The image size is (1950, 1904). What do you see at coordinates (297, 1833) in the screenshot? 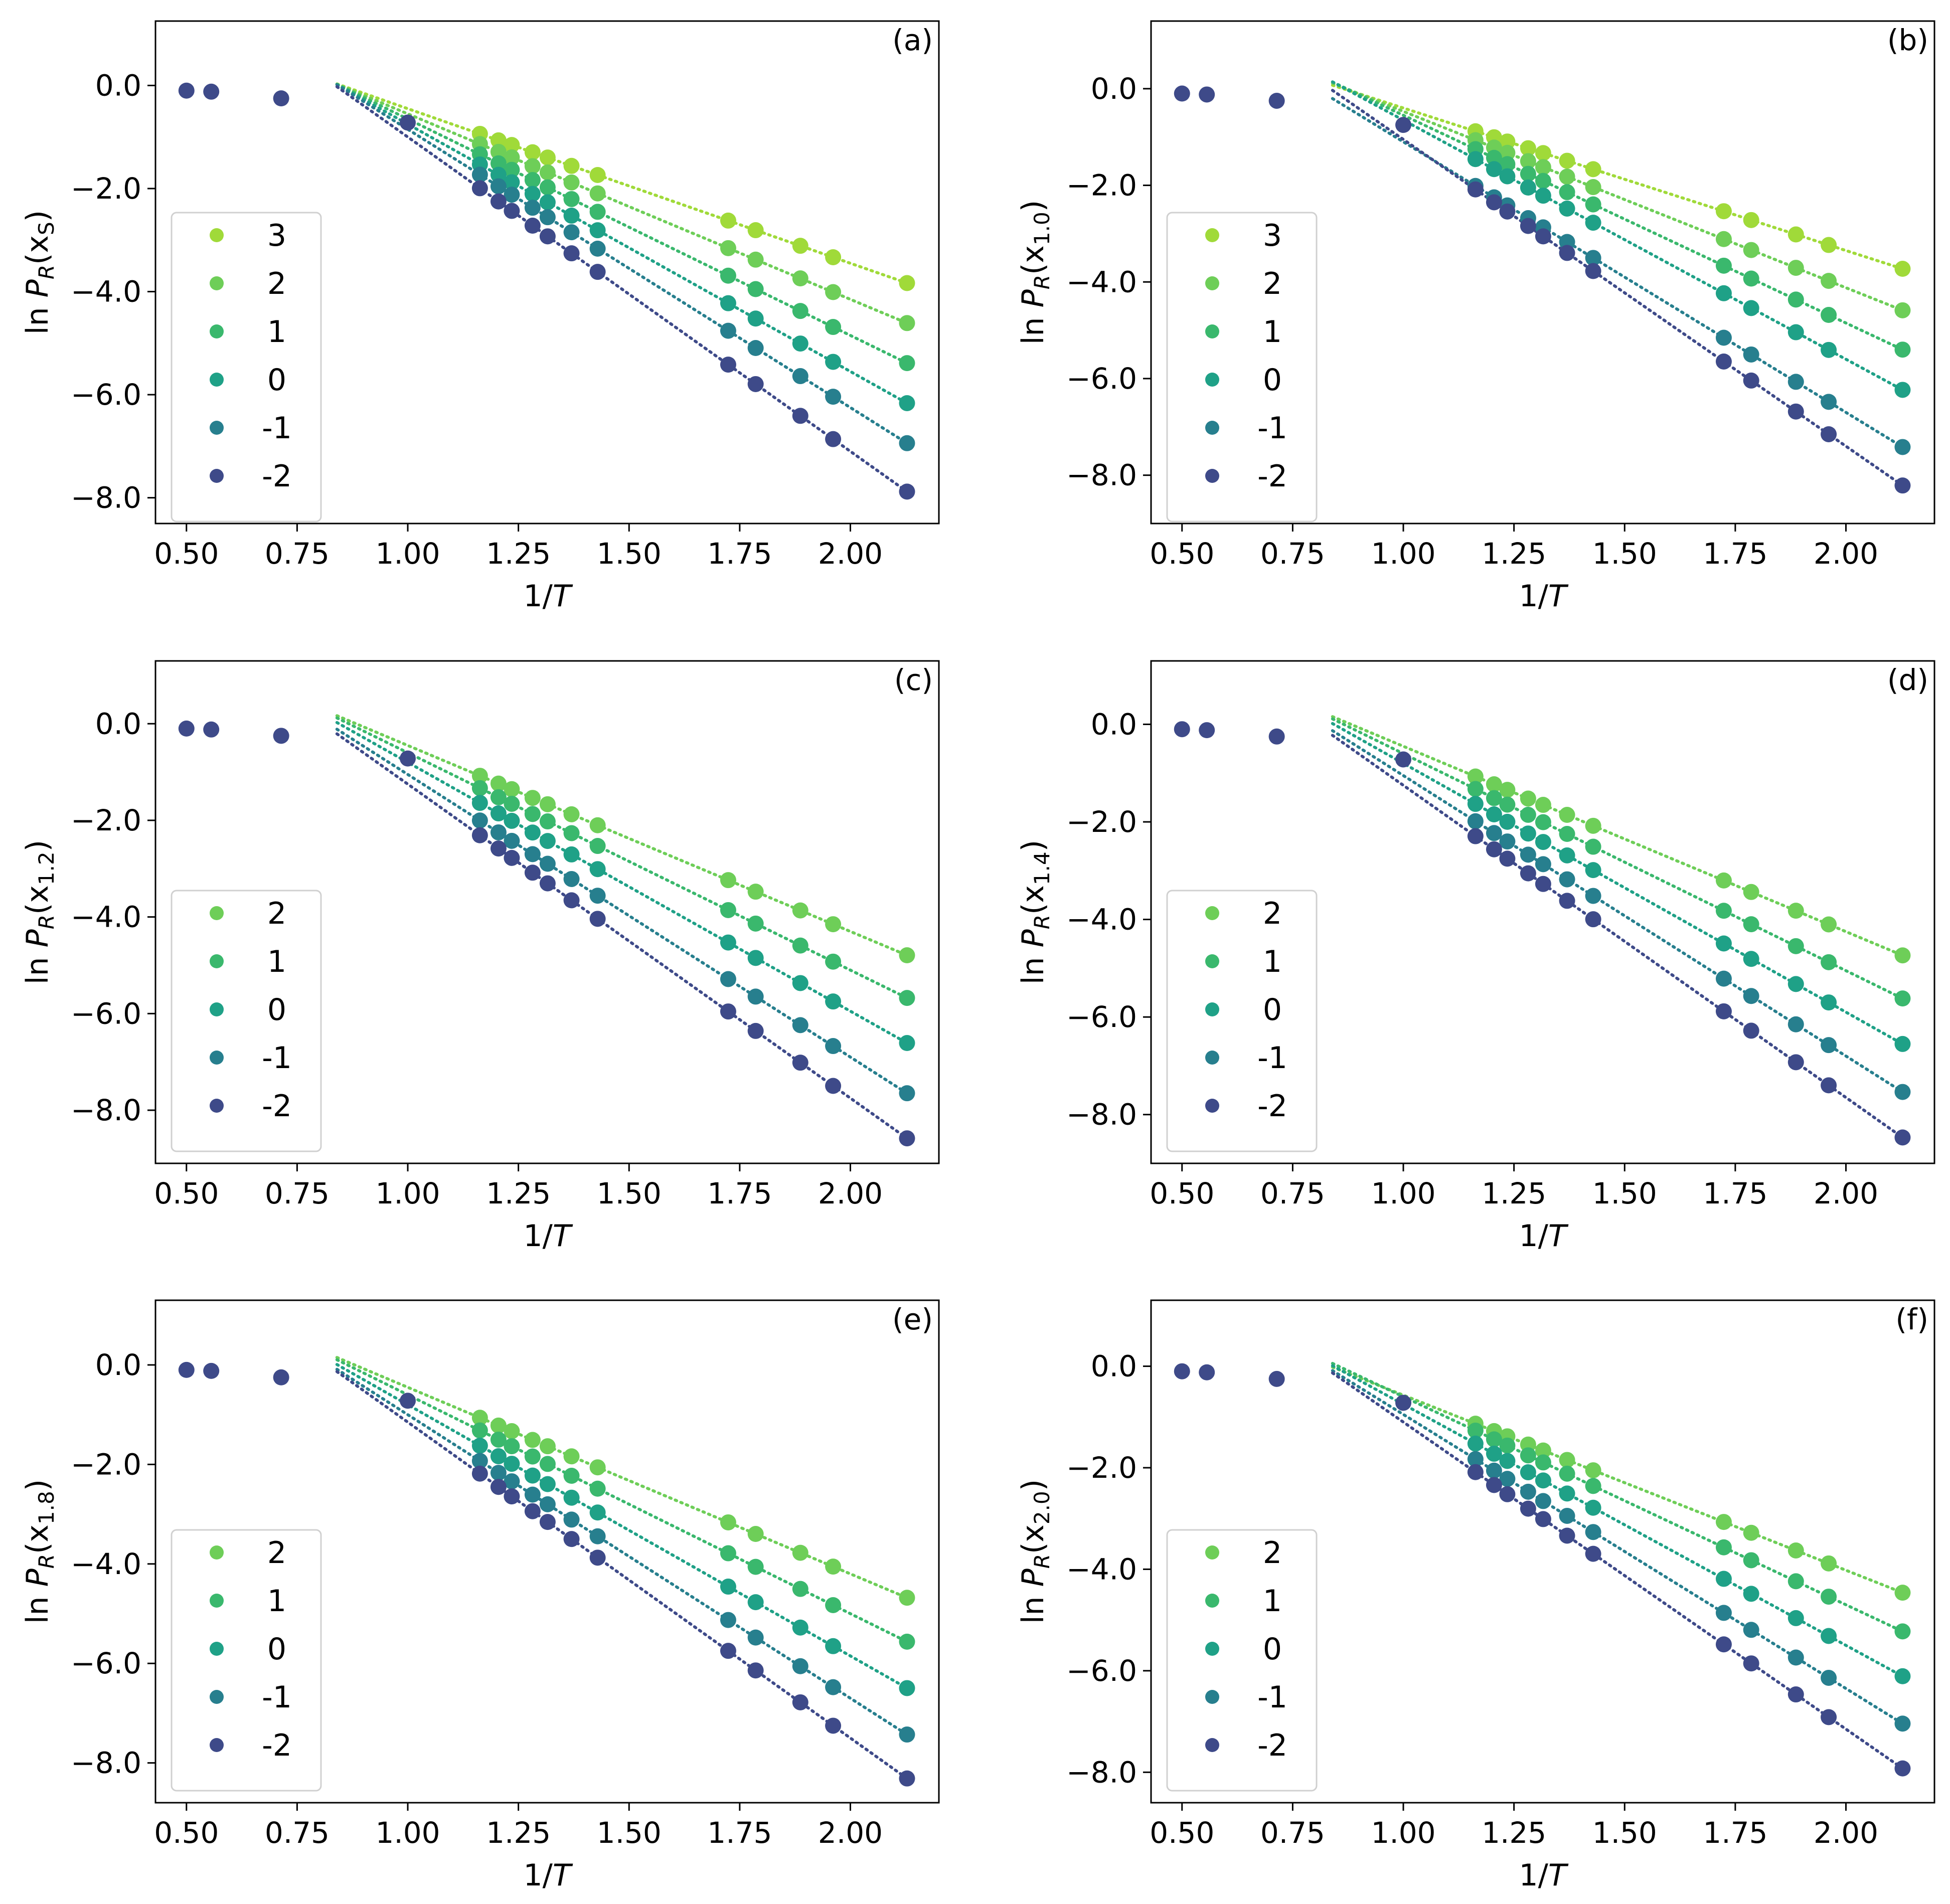
I see `x-tick-label: 0.75` at bounding box center [297, 1833].